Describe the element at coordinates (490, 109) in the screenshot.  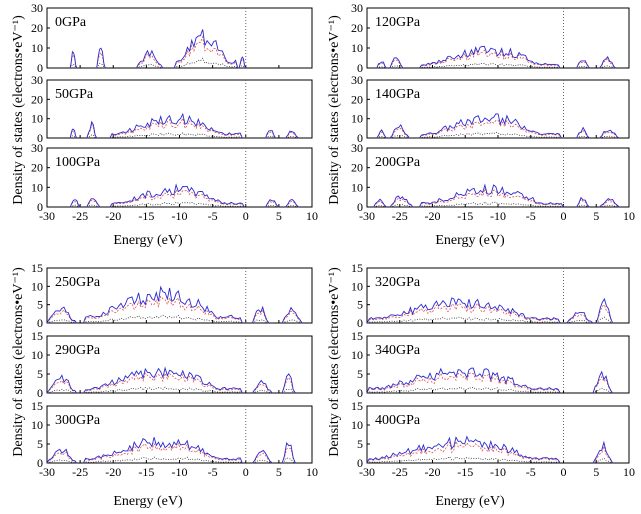
I see `panel-140GPa: 0 10 20 30 140GPa` at that location.